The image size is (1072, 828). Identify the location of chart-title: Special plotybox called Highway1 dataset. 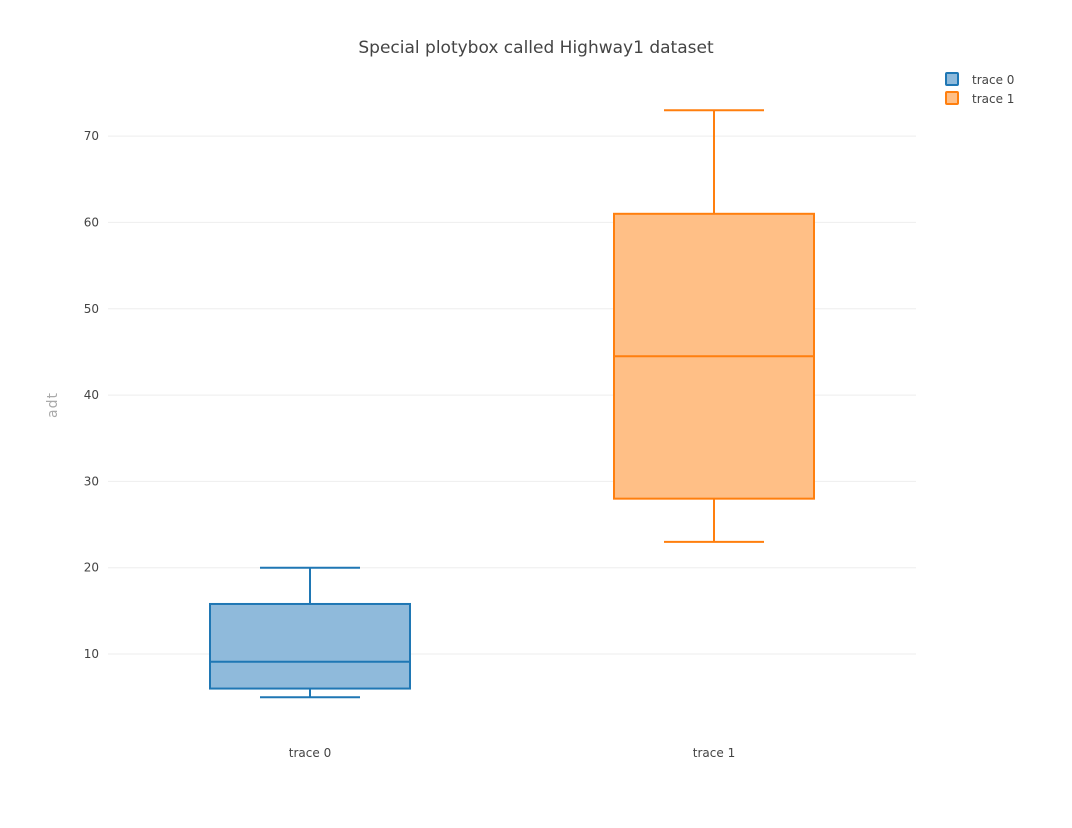
(536, 48).